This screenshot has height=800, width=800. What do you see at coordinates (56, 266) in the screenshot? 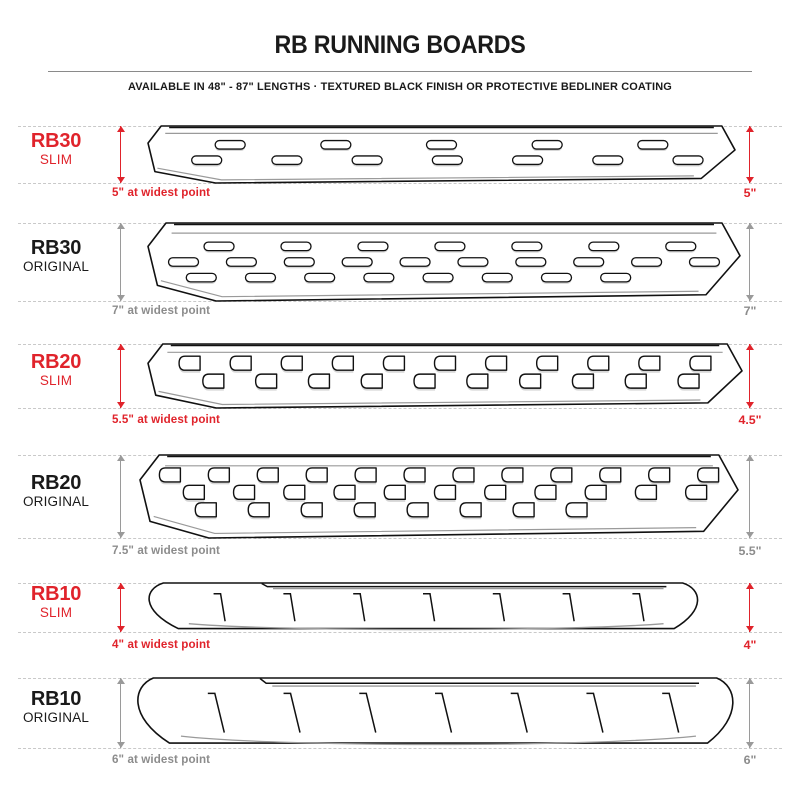
I see `product-variant: ORIGINAL` at bounding box center [56, 266].